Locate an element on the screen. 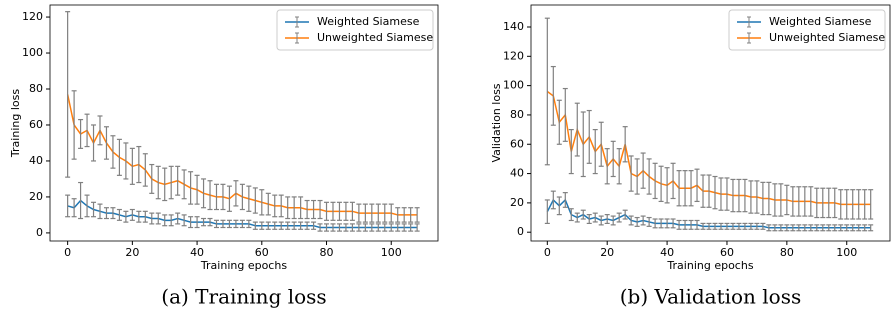  x-tick-label: 40 is located at coordinates (197, 252).